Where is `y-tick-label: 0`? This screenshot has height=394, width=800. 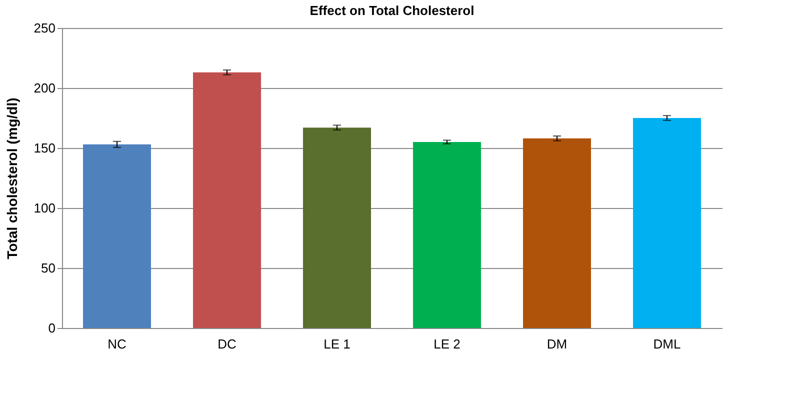
y-tick-label: 0 is located at coordinates (52, 328).